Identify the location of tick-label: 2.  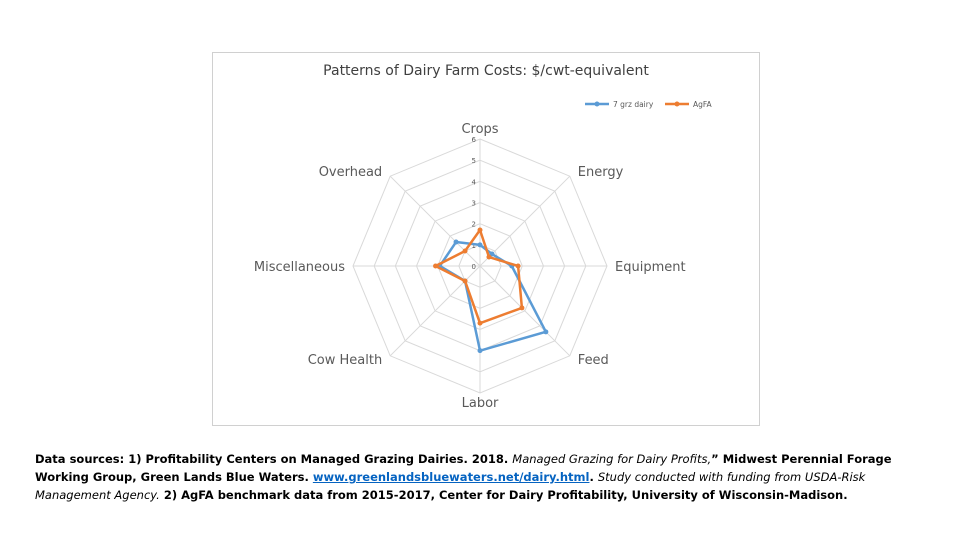
(474, 225).